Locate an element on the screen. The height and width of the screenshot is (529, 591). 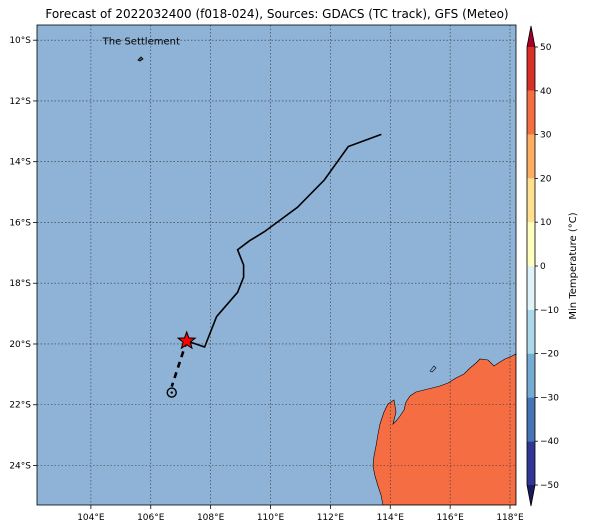
colorbar-extend-low is located at coordinates (531, 495).